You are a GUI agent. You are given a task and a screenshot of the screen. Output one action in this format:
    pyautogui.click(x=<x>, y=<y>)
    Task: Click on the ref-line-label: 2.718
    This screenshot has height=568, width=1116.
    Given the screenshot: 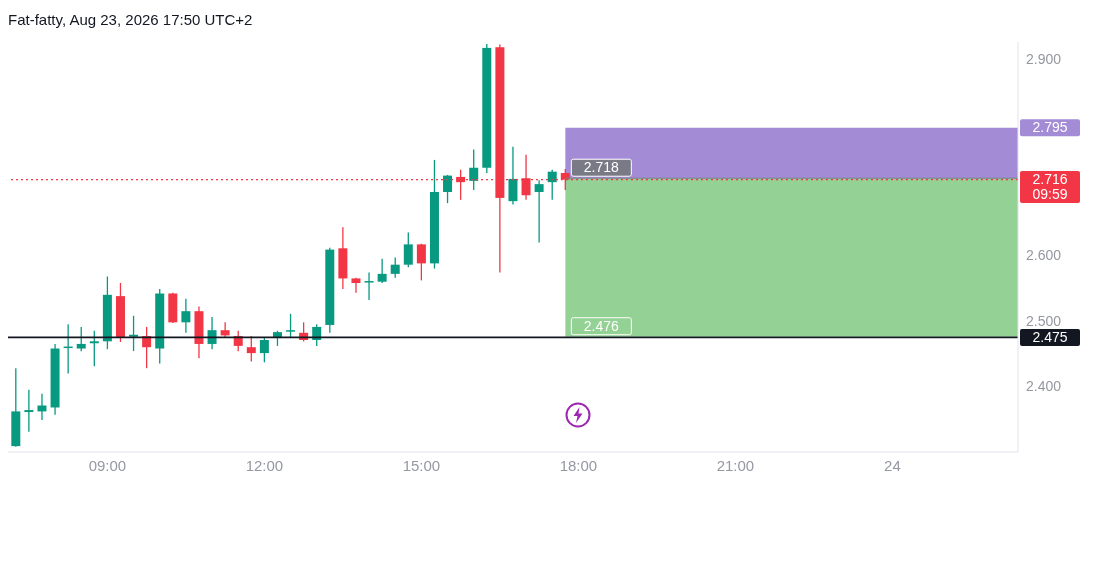 What is the action you would take?
    pyautogui.click(x=601, y=167)
    